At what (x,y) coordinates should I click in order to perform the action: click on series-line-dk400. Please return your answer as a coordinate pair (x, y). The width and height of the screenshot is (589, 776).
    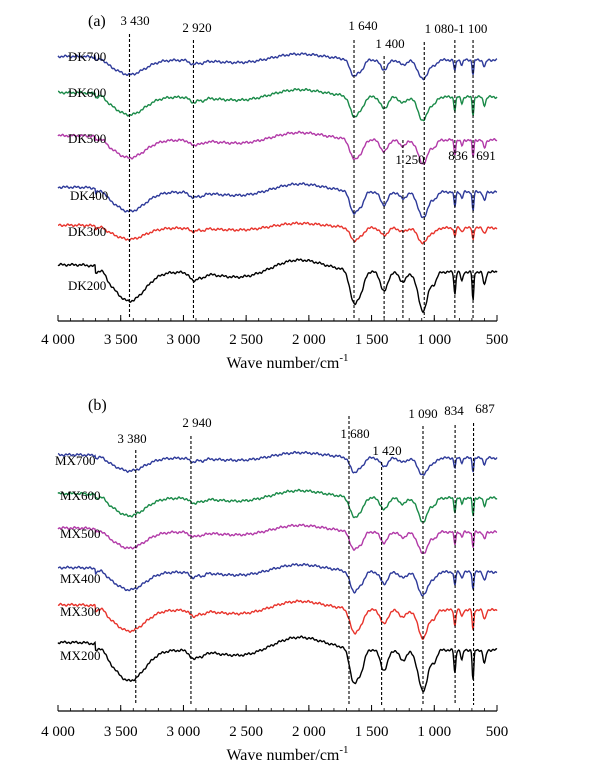
    Looking at the image, I should click on (277, 200).